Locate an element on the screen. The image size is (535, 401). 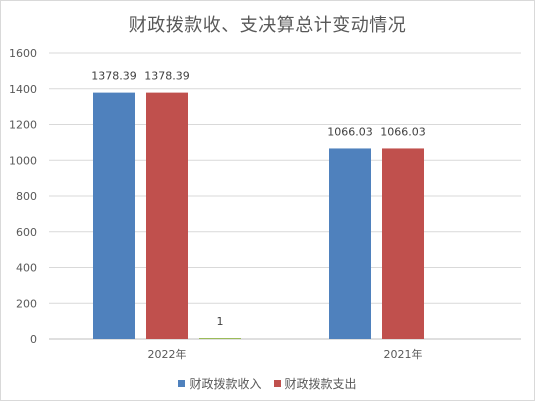
y-axis-ticks: 0 200 400 600 800 1000 1200 1400 1600 is located at coordinates (23, 196).